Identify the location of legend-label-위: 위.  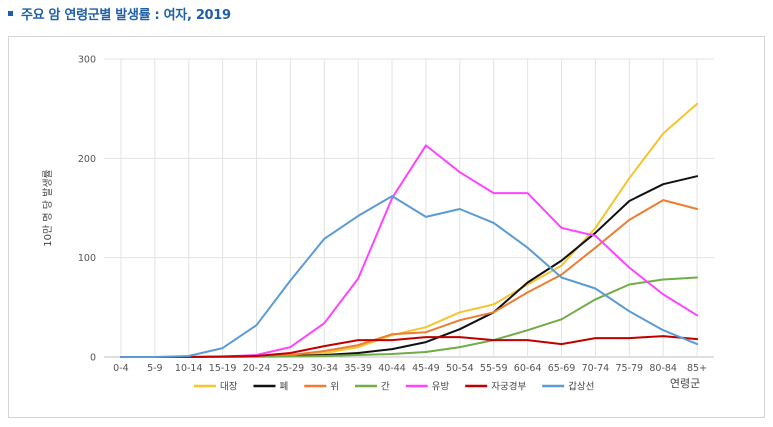
(334, 387).